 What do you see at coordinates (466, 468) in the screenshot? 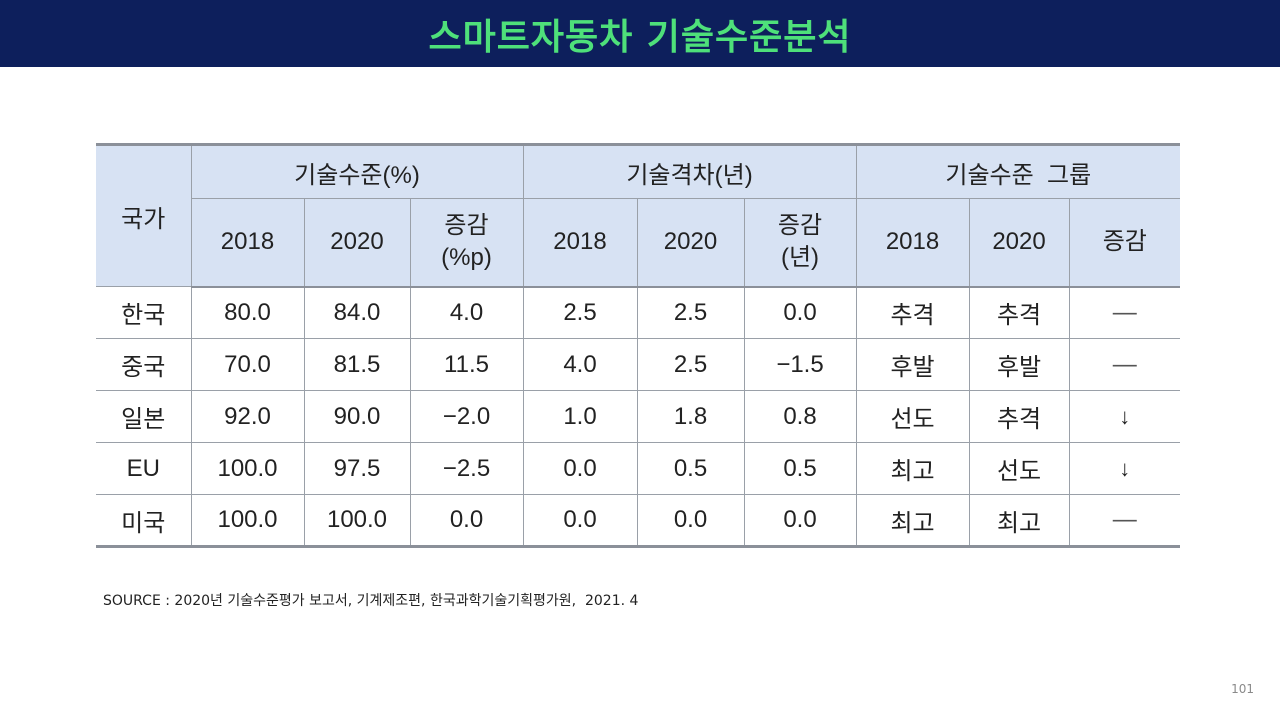
I see `table-cell: −2.5` at bounding box center [466, 468].